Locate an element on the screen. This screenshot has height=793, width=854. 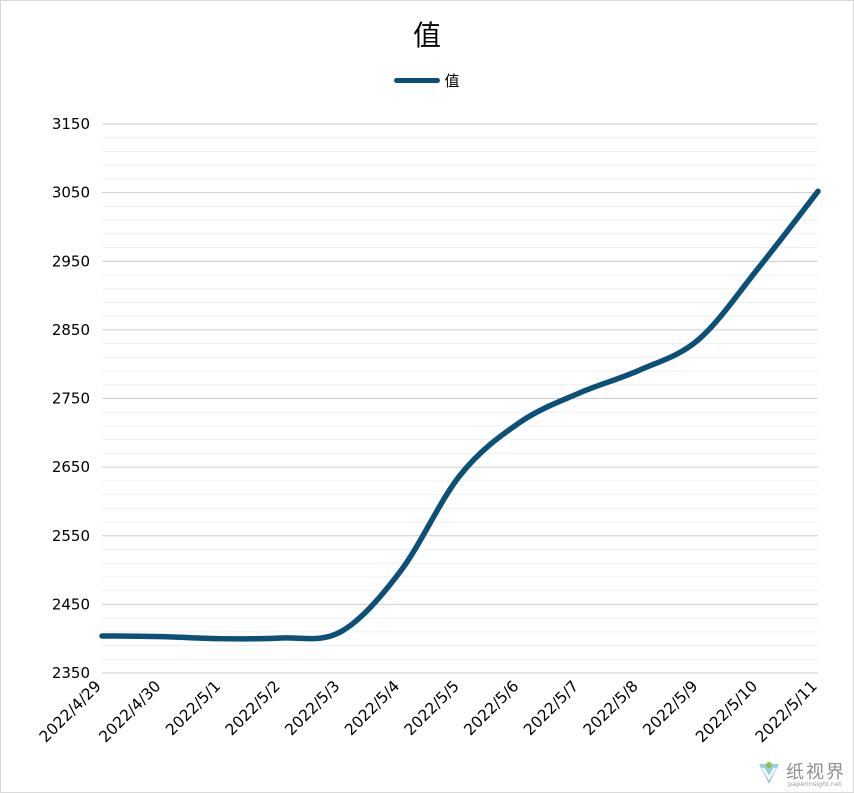
x-tick-label: 2022/4/29 is located at coordinates (70, 711).